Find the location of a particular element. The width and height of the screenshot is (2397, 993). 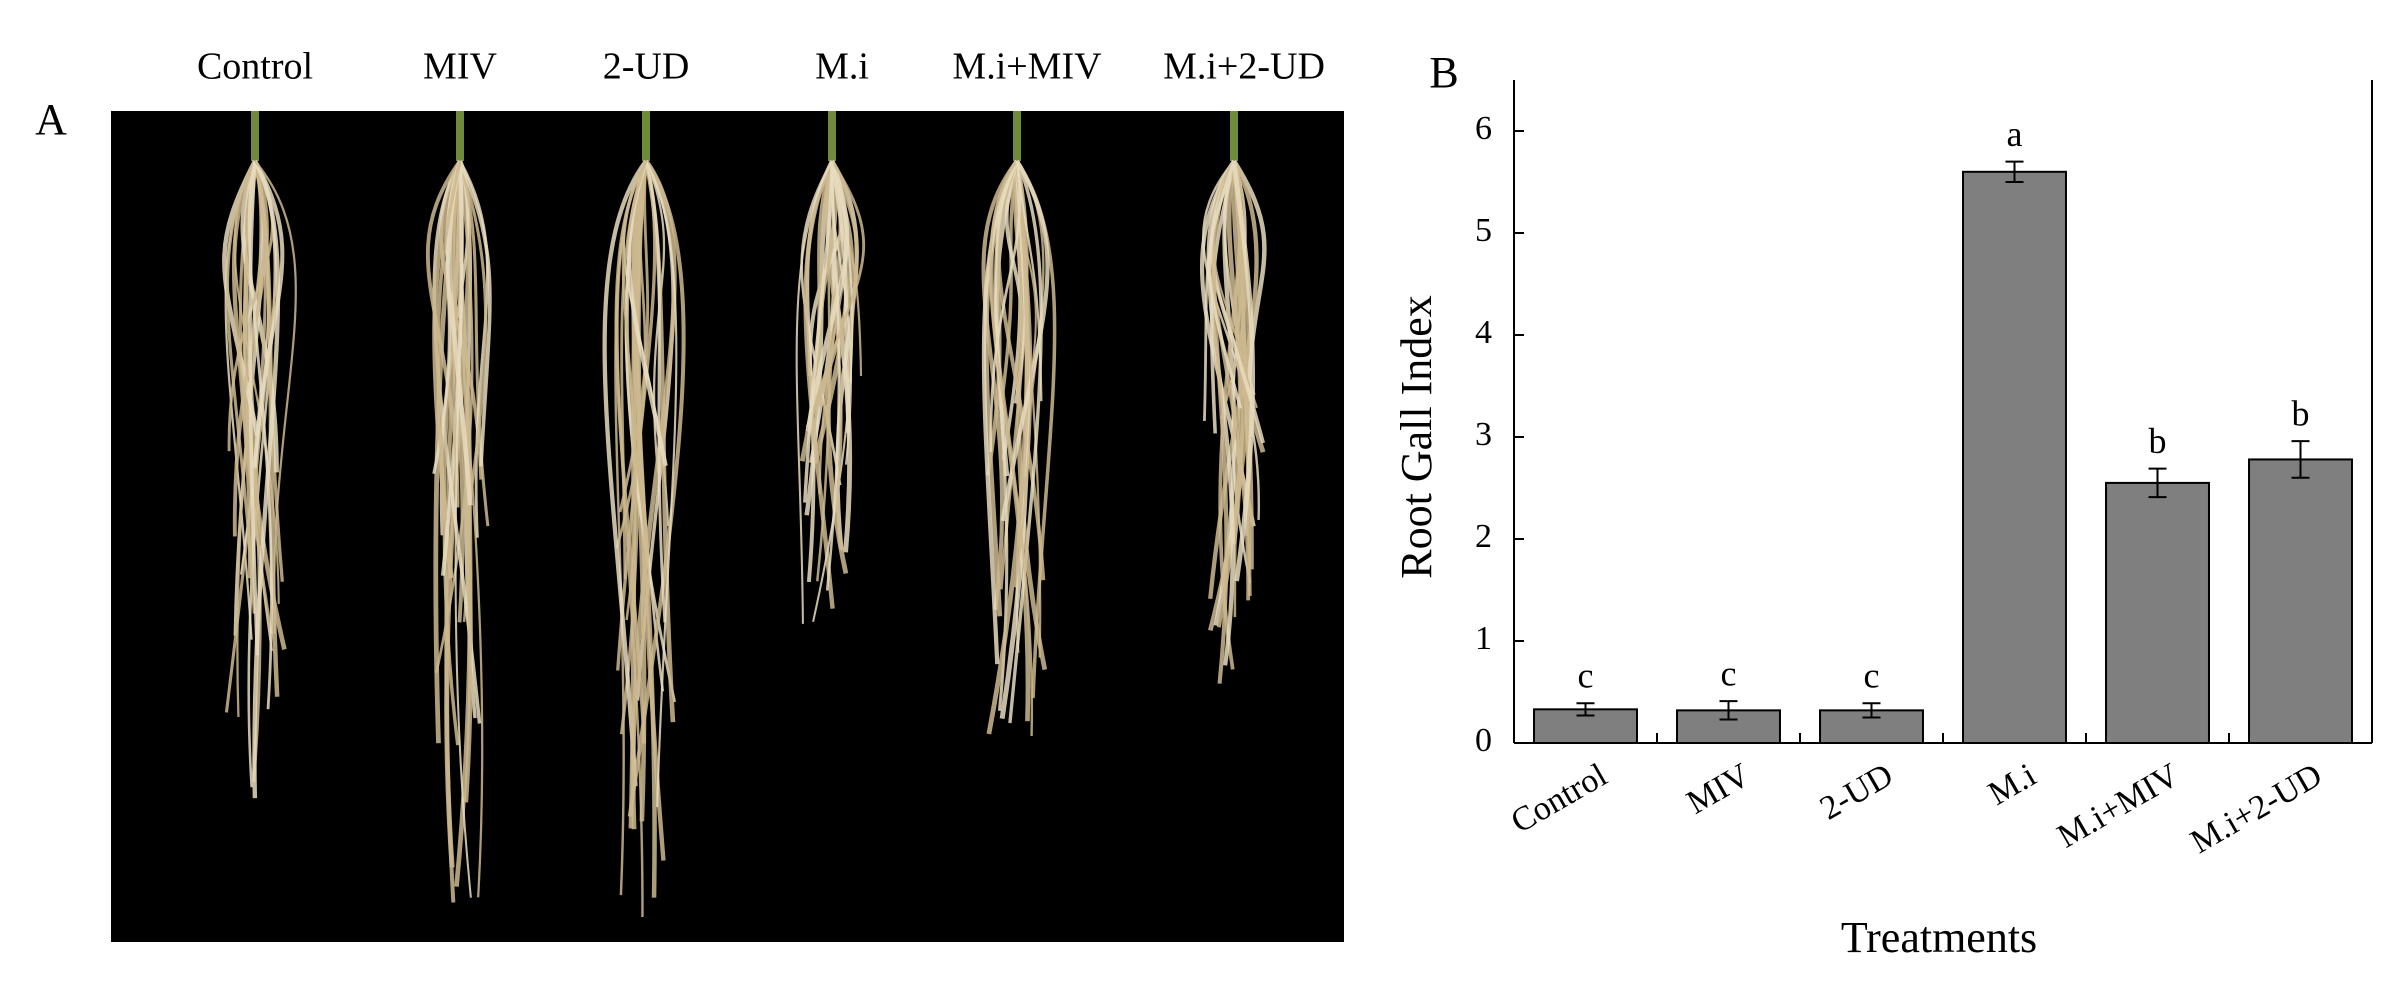

x-tick-label: M.i+MIV is located at coordinates (2118, 805).